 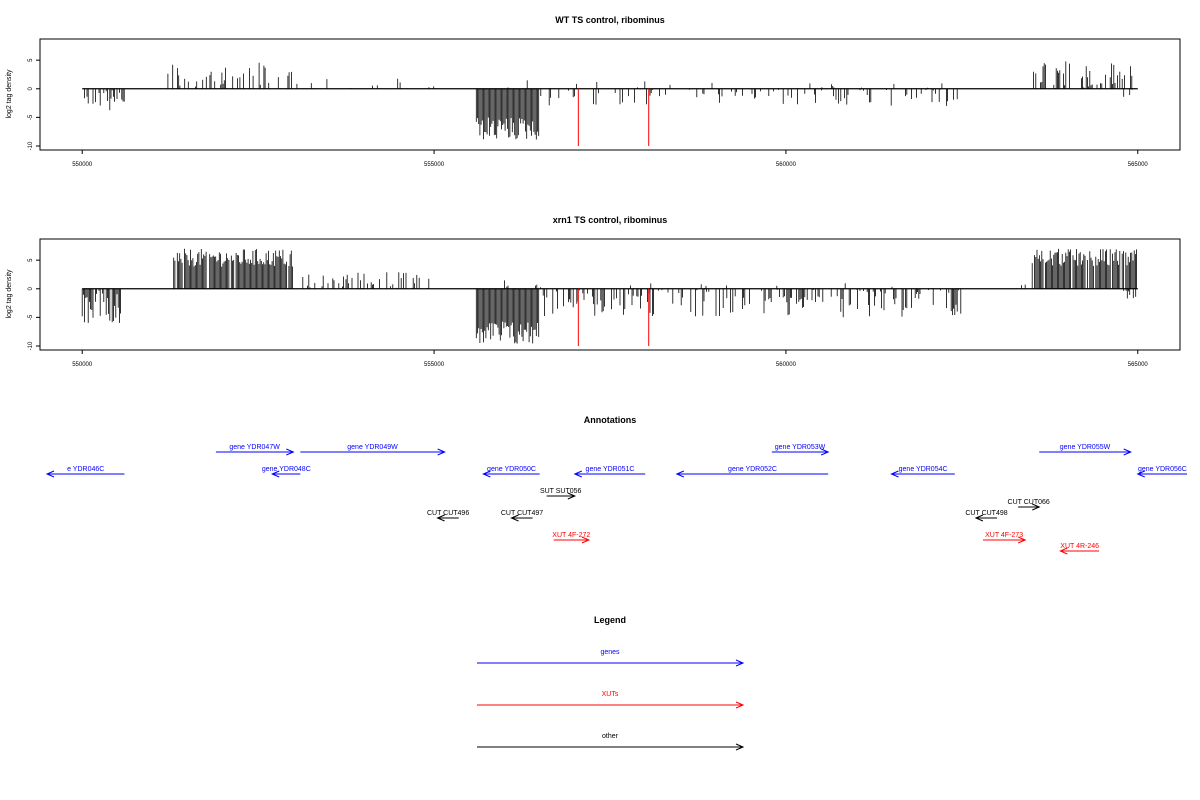 I want to click on feature-label: gene YDR050C, so click(x=511, y=469).